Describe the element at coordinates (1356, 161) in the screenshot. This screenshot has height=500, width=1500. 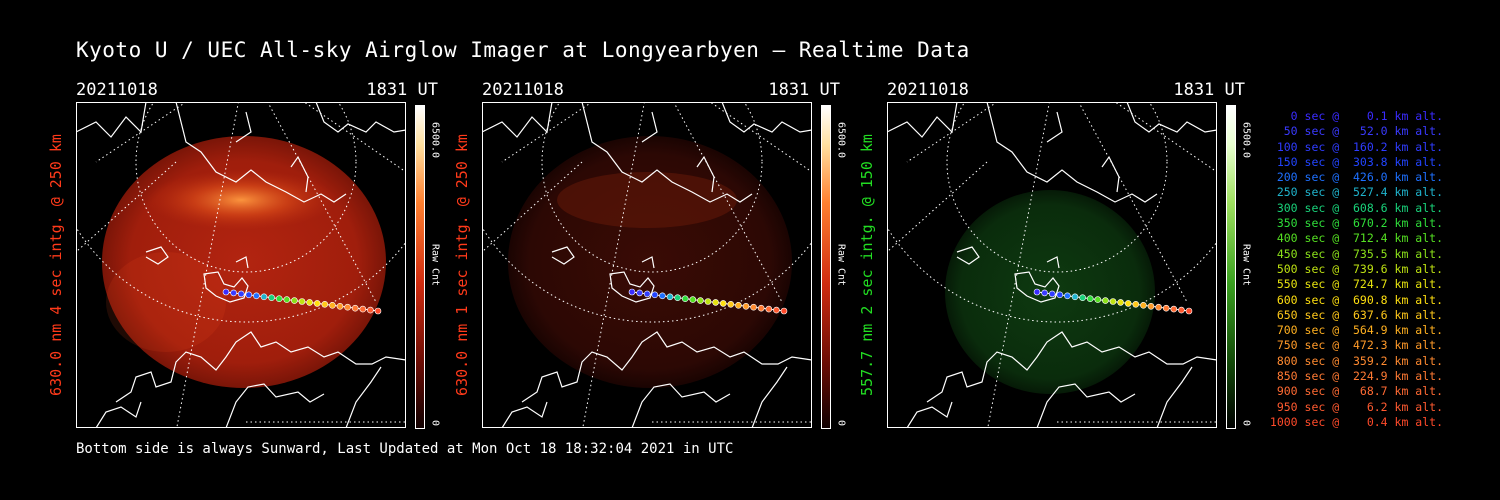
I see `legend-entry: 150 sec @ 303.8 km alt.` at that location.